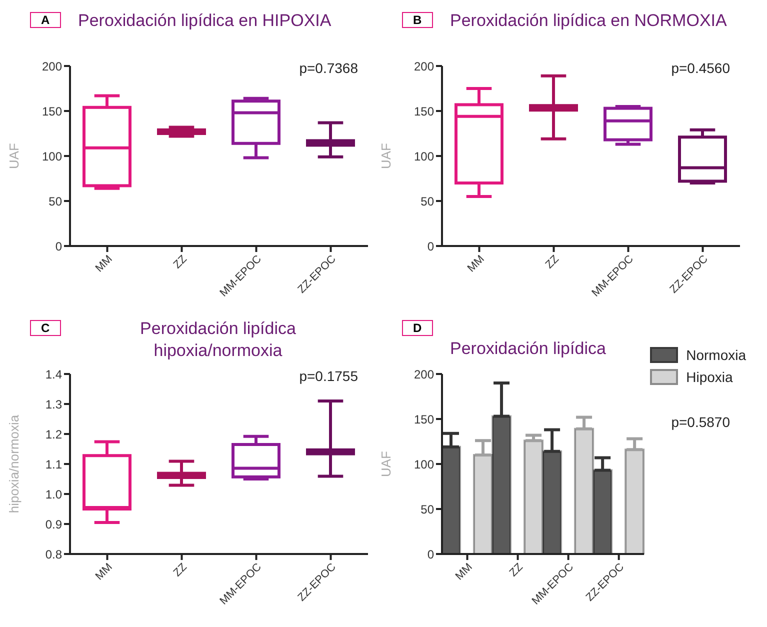 Image resolution: width=767 pixels, height=627 pixels. Describe the element at coordinates (45, 328) in the screenshot. I see `text: C` at that location.